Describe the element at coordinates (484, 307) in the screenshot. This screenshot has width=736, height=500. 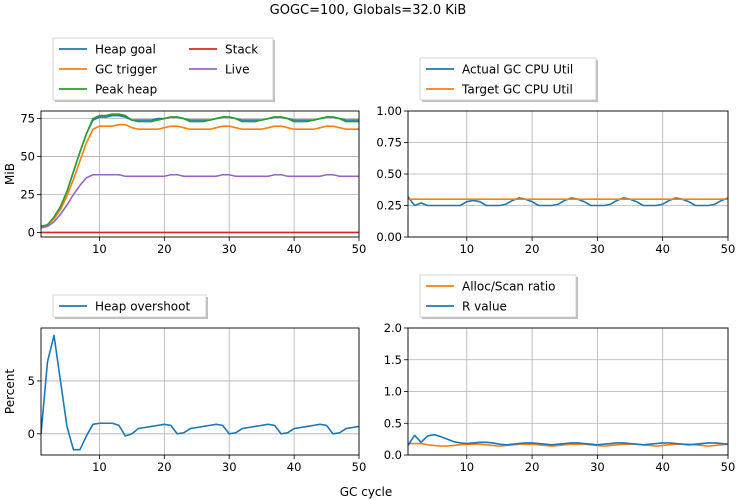
I see `legend-entry: R value` at that location.